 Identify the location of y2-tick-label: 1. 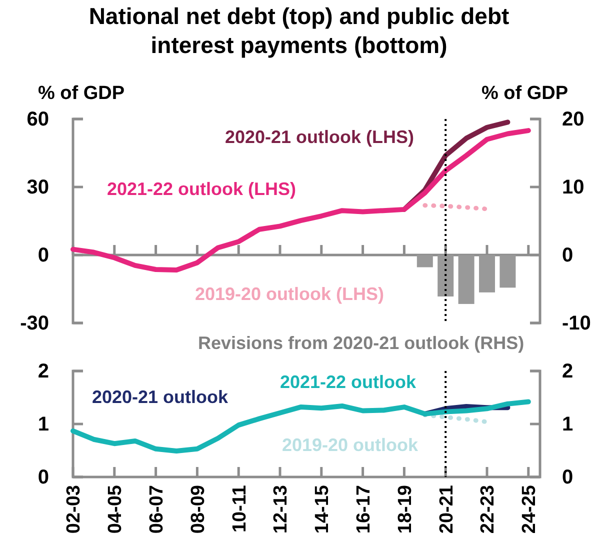
(568, 424).